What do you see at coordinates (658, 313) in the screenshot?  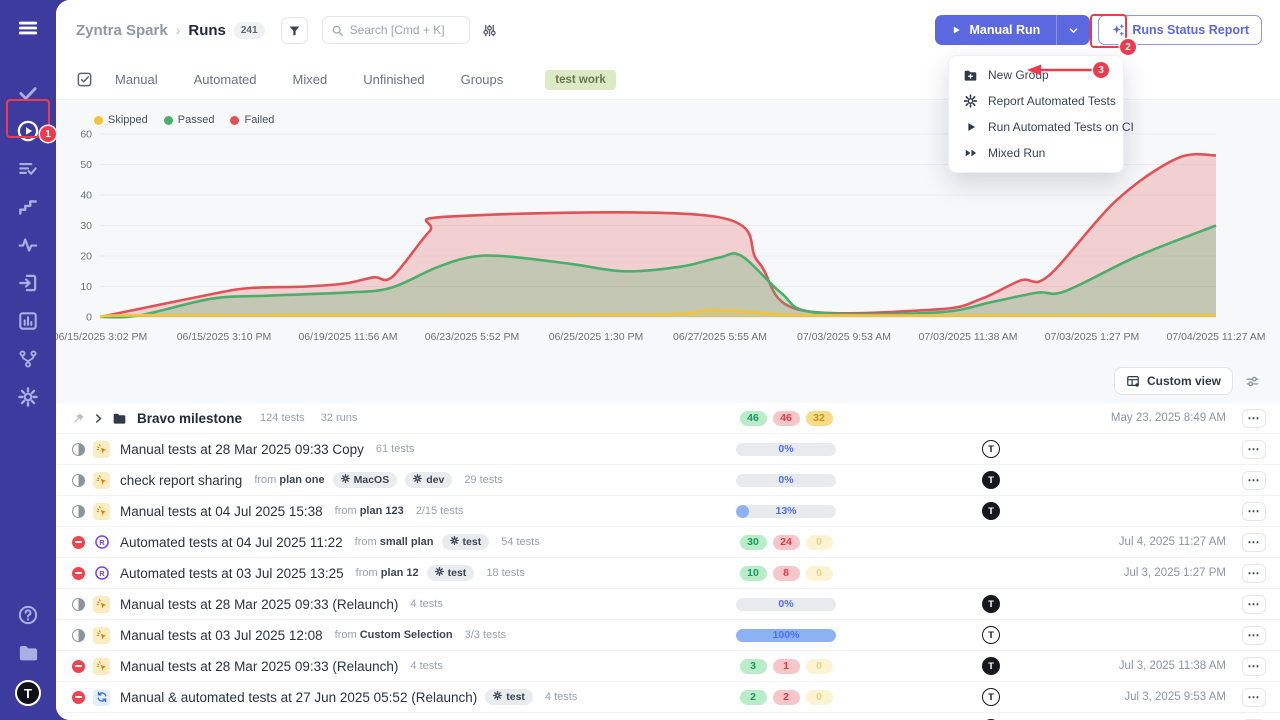 I see `line-skipped` at bounding box center [658, 313].